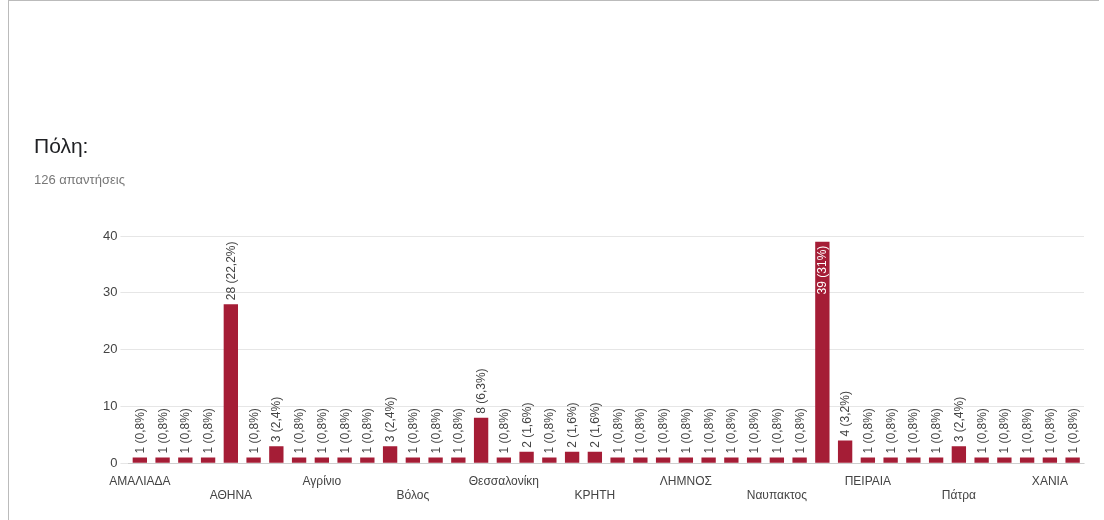 The width and height of the screenshot is (1104, 520). I want to click on x-tick-label: Αγρίνιο, so click(322, 480).